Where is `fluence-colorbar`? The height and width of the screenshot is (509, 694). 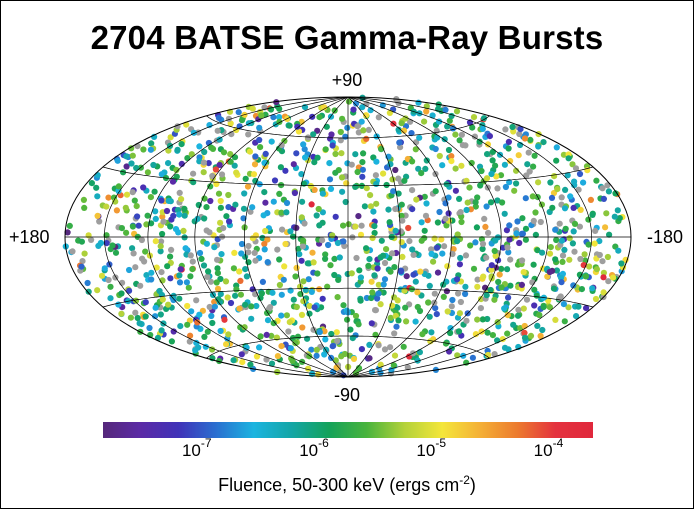
fluence-colorbar is located at coordinates (348, 430).